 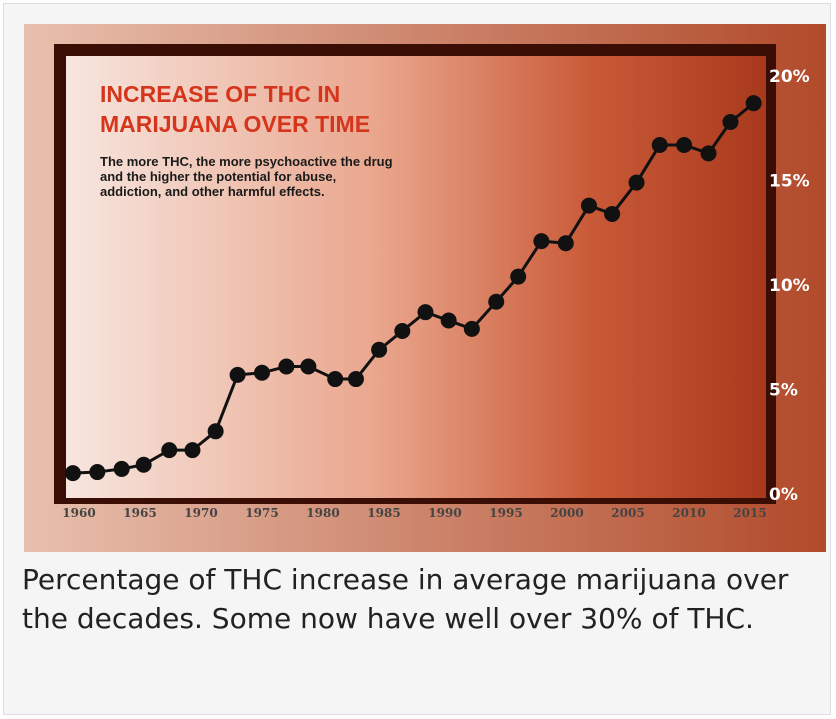 What do you see at coordinates (212, 191) in the screenshot?
I see `subtitle-line: addiction, and other harmful effects.` at bounding box center [212, 191].